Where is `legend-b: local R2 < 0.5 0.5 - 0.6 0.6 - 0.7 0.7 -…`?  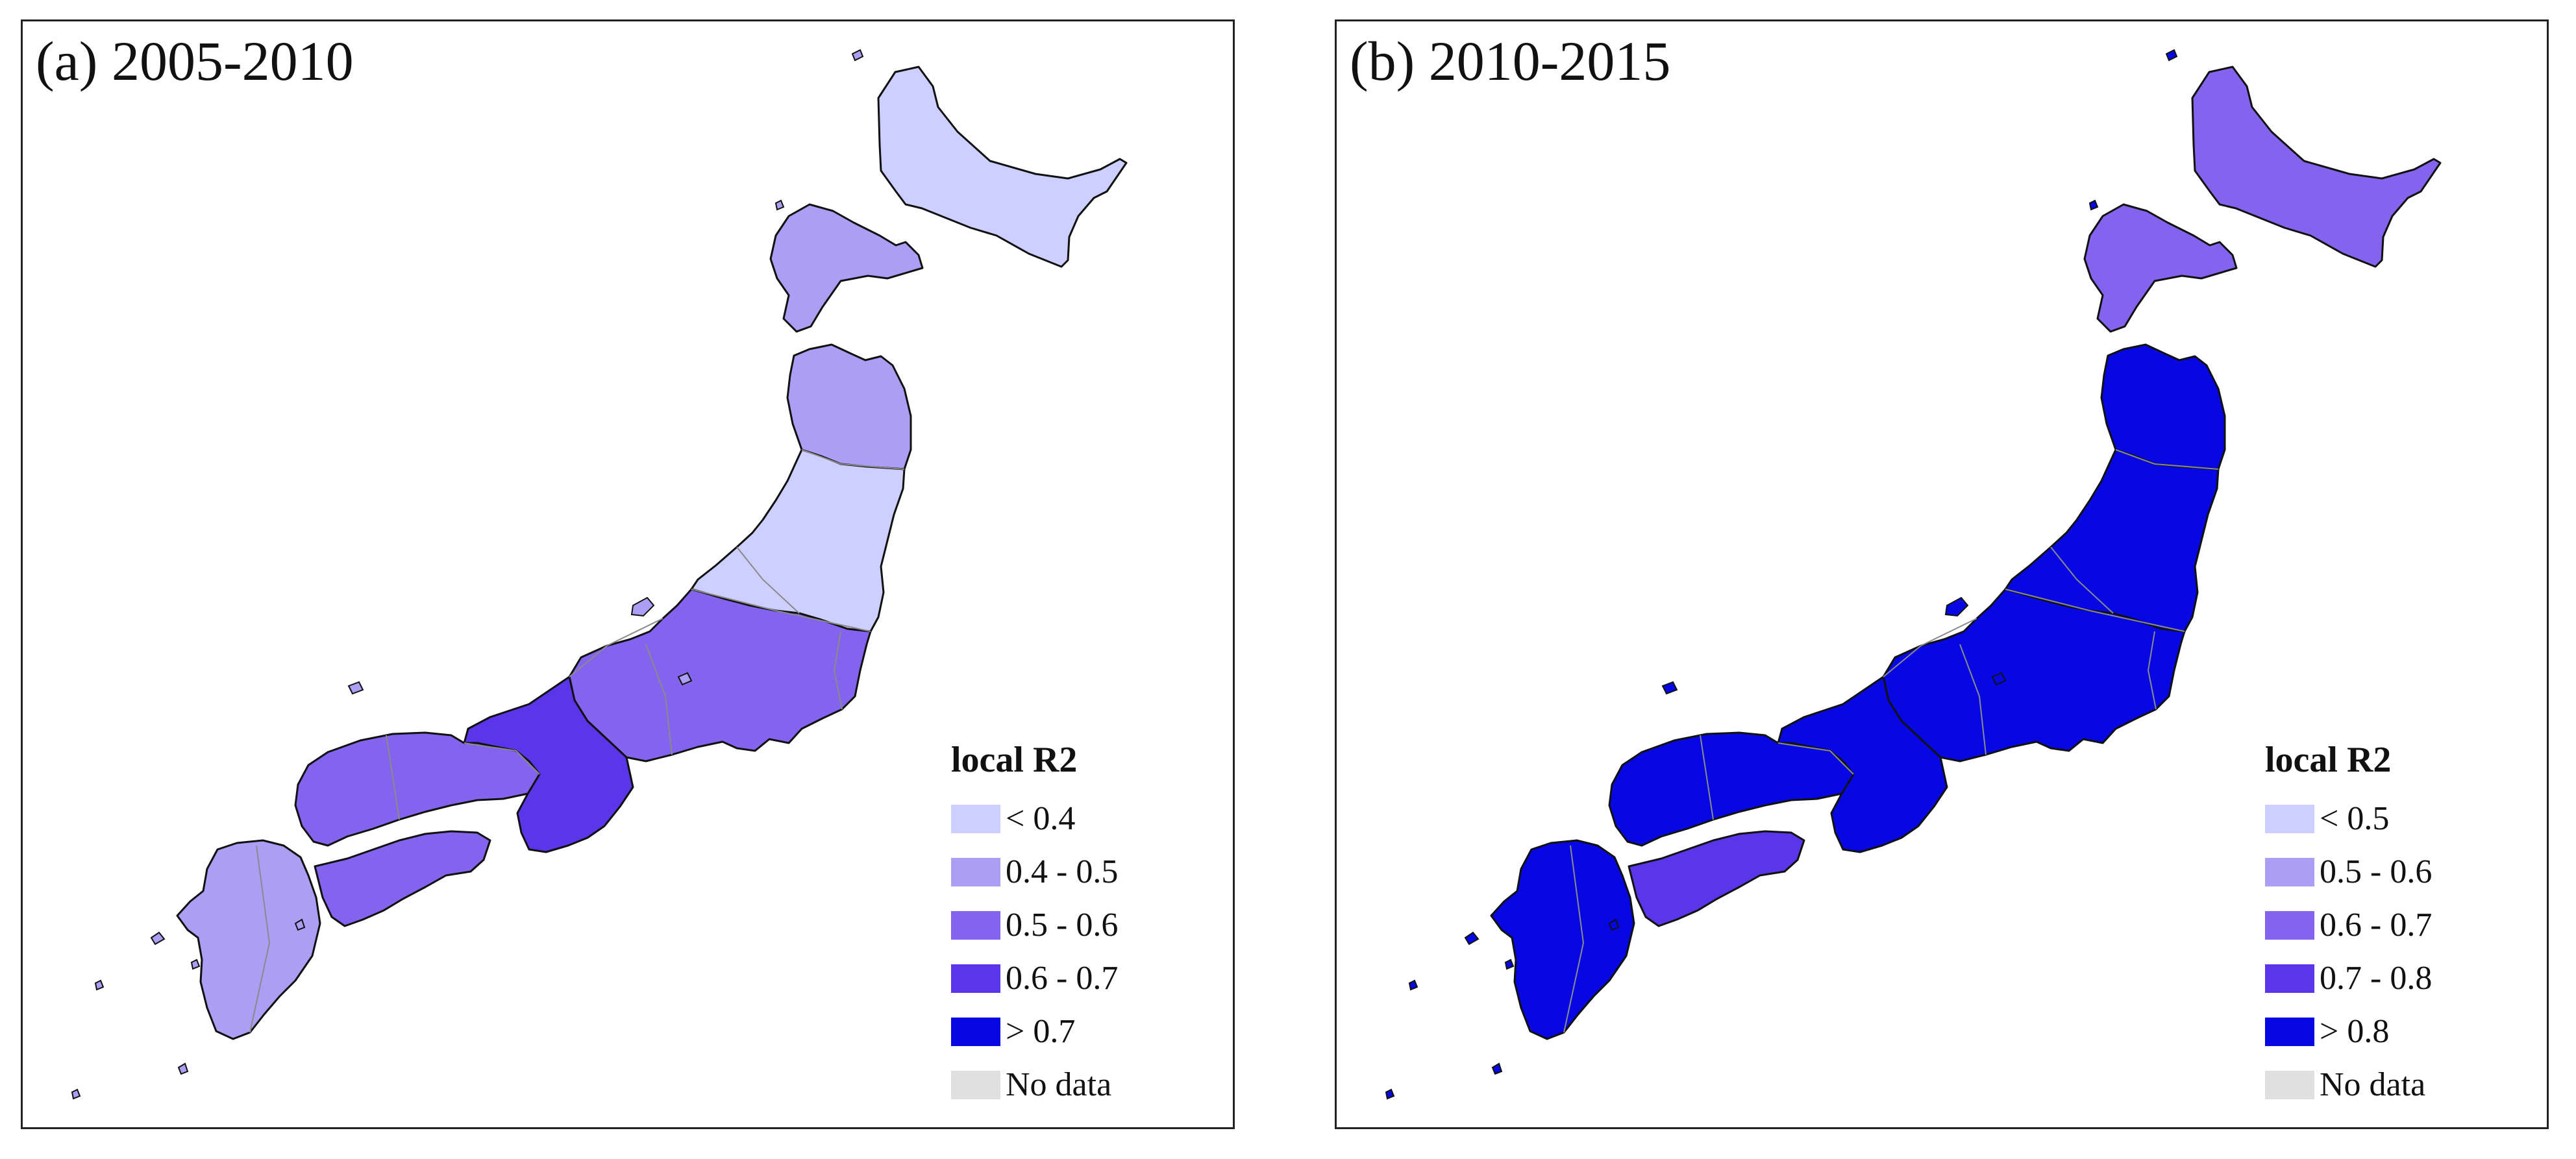
legend-b: local R2 < 0.5 0.5 - 0.6 0.6 - 0.7 0.7 -… is located at coordinates (2401, 927).